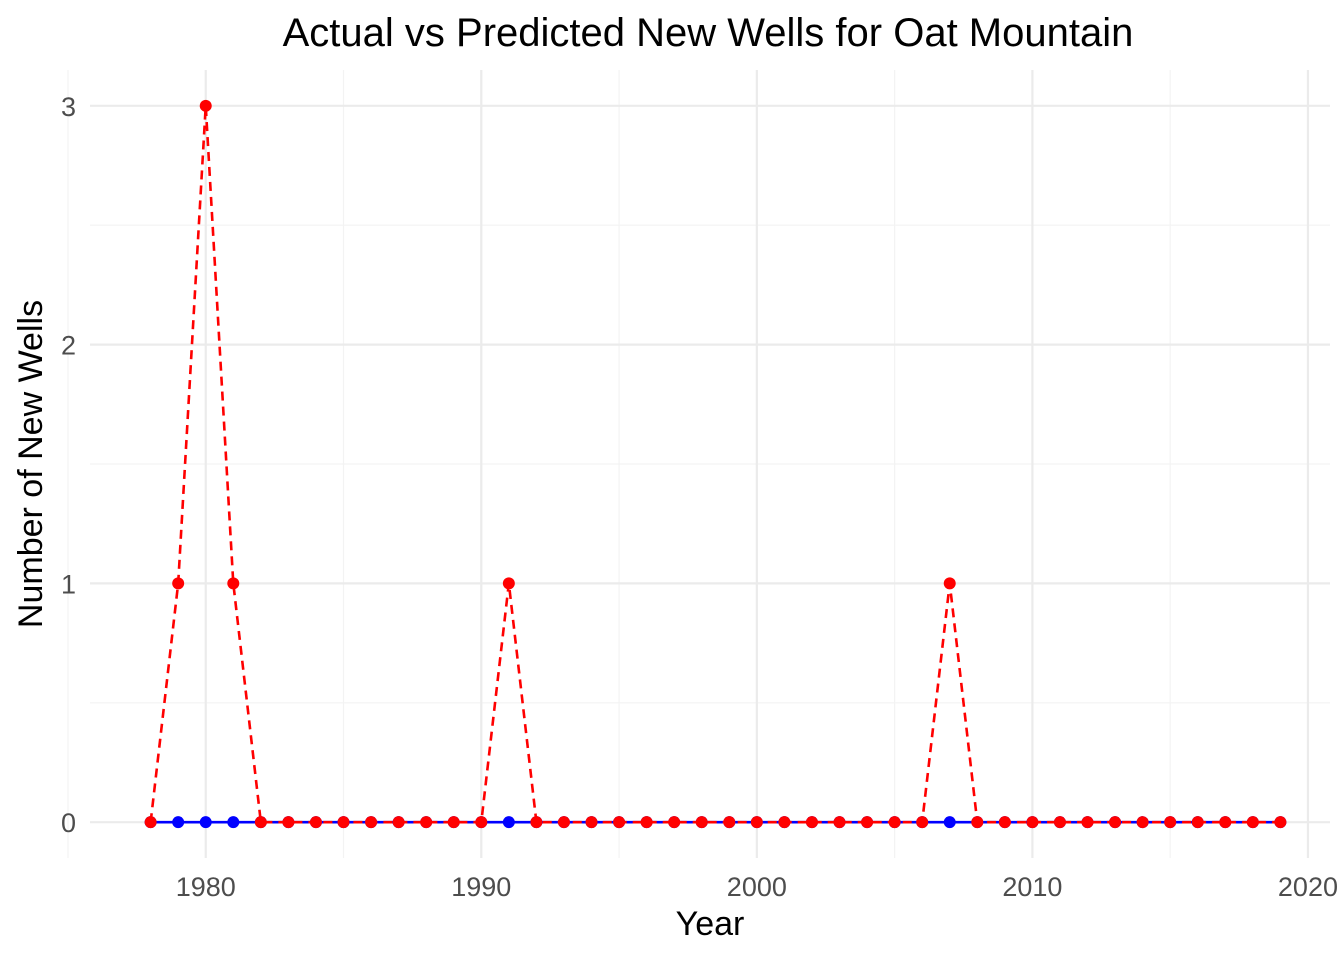  What do you see at coordinates (31, 464) in the screenshot?
I see `y-axis-title: Number of New Wells` at bounding box center [31, 464].